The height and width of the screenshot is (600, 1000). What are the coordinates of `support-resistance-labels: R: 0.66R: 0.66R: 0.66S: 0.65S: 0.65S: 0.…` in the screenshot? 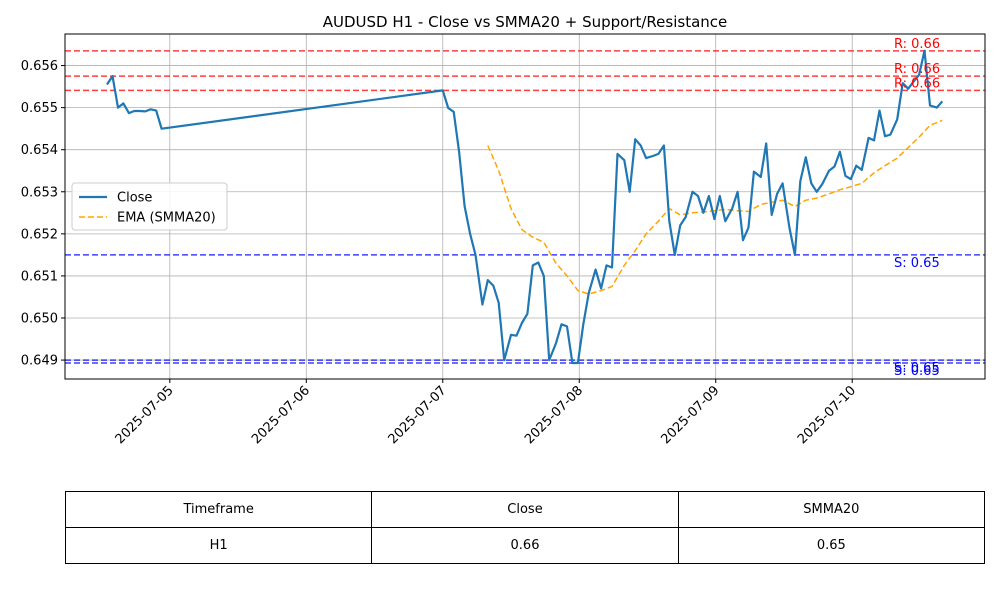 It's located at (917, 208).